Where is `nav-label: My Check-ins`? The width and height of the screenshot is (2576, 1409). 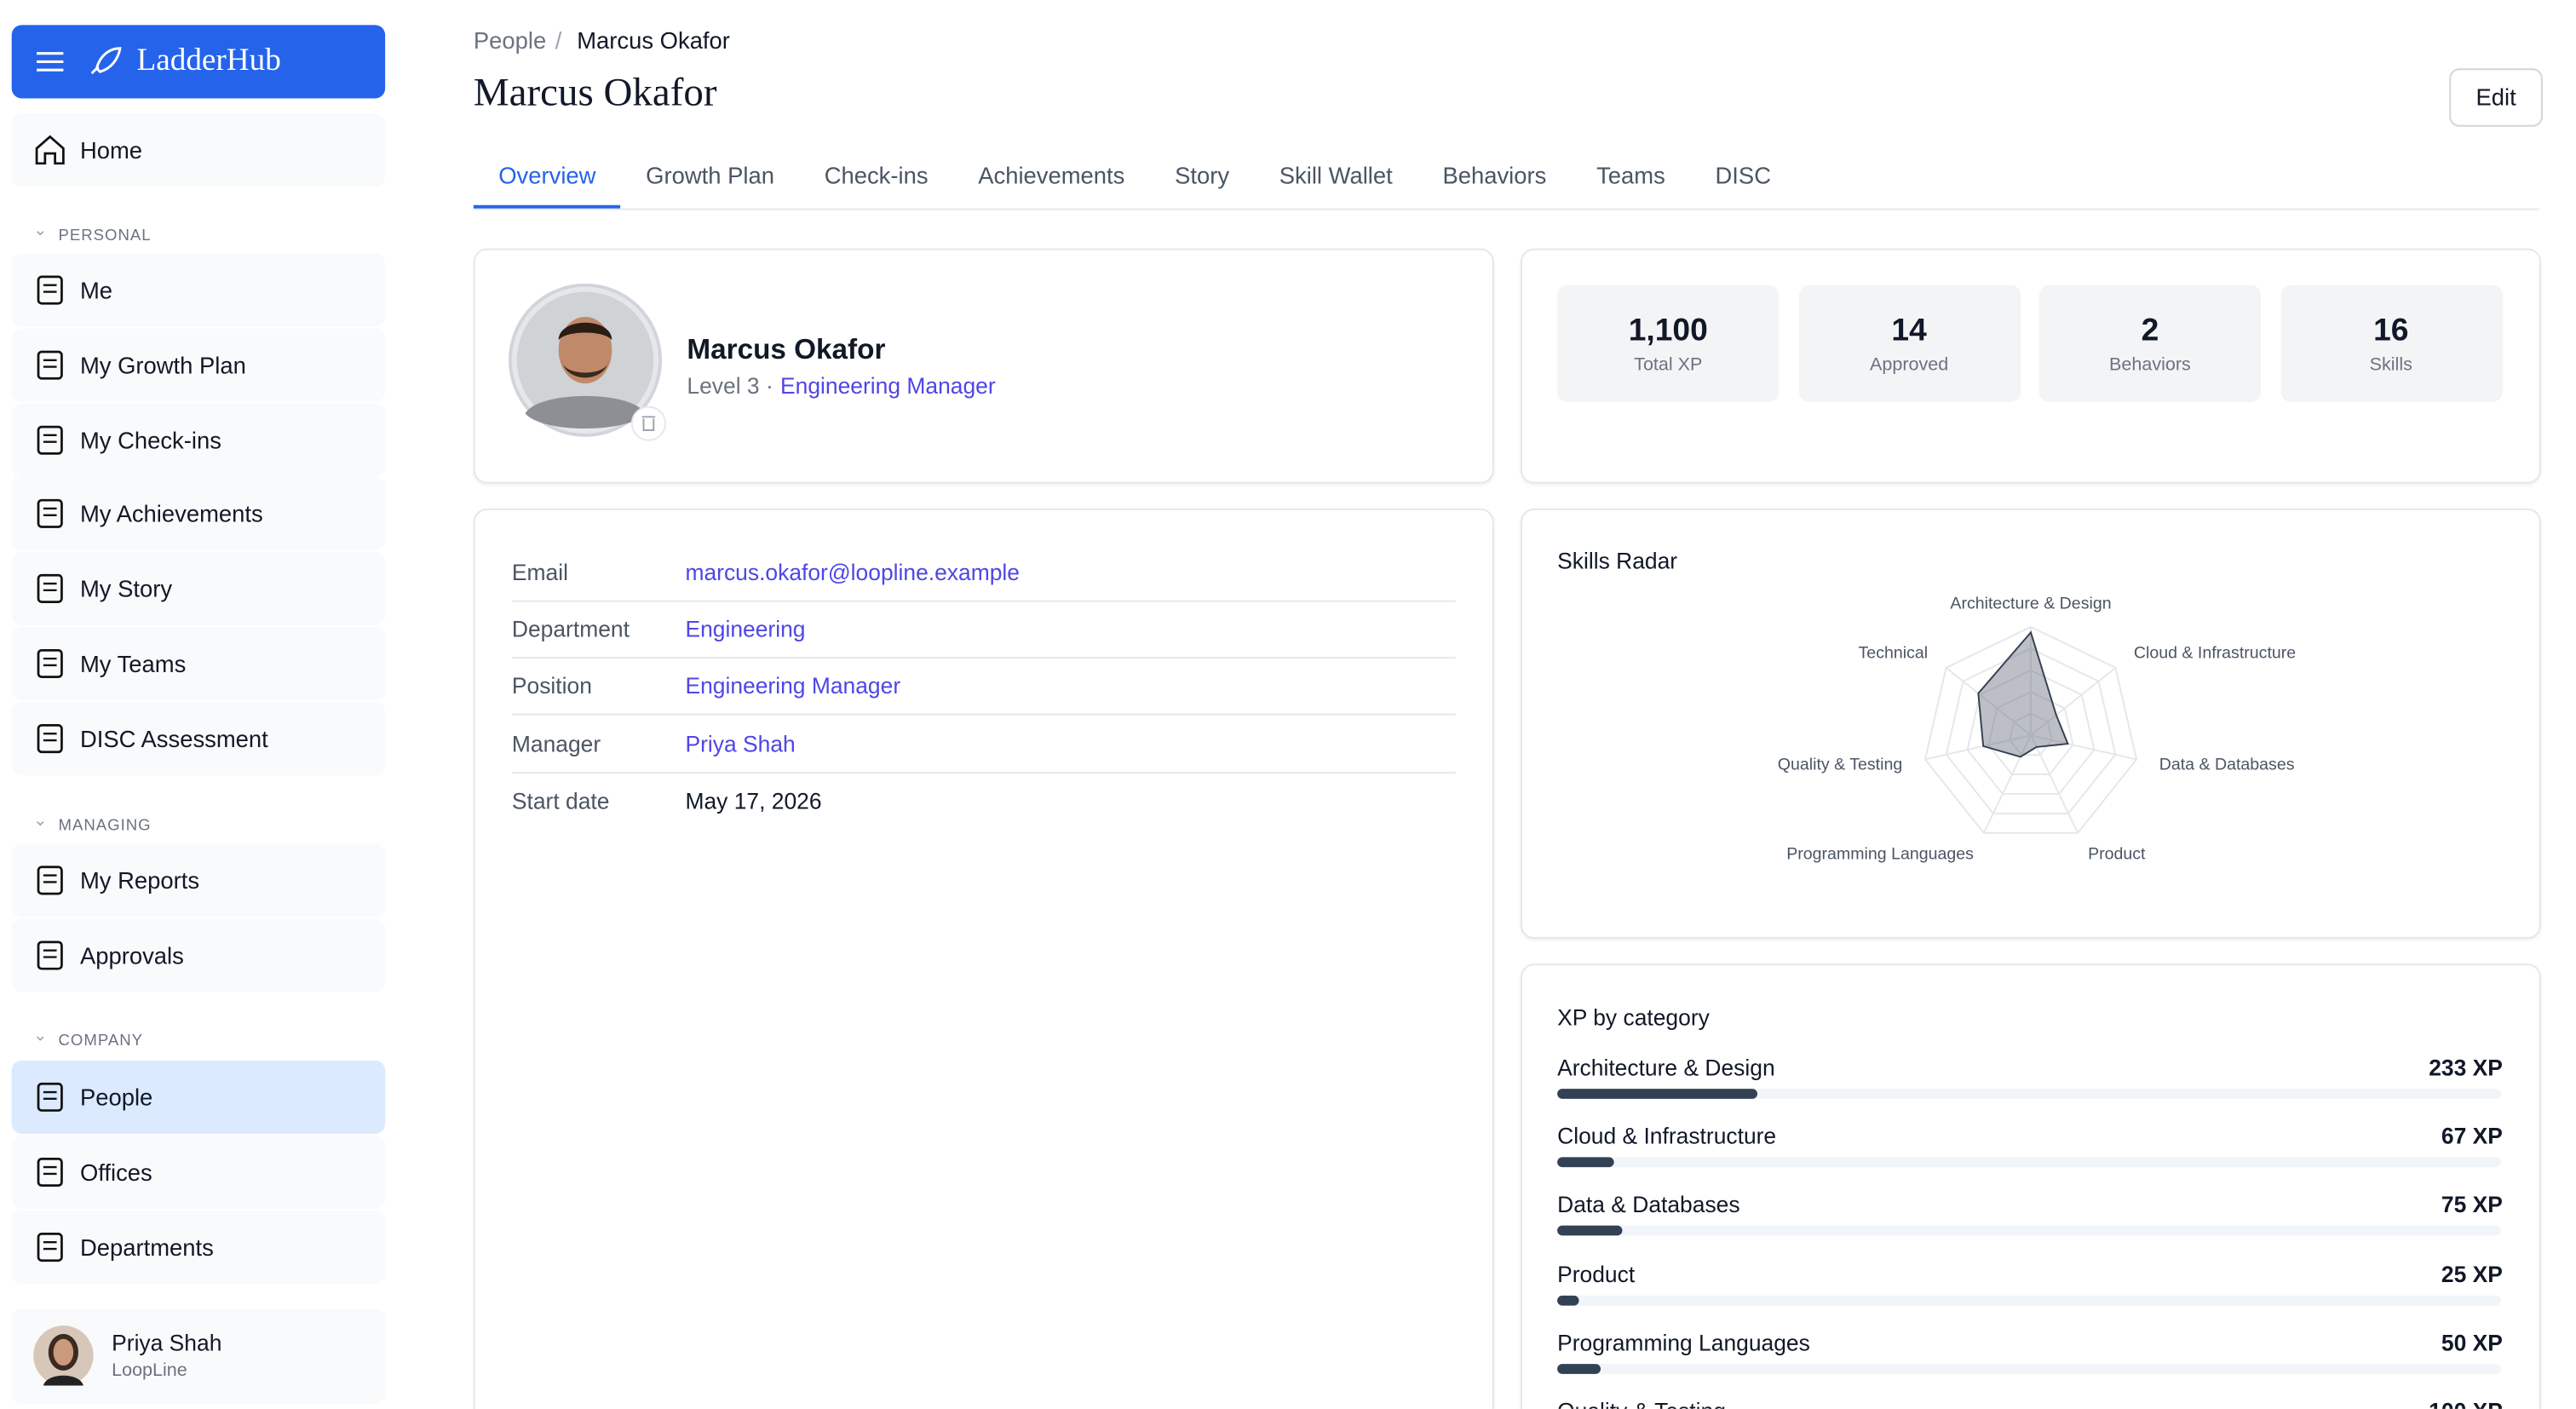
nav-label: My Check-ins is located at coordinates (150, 439).